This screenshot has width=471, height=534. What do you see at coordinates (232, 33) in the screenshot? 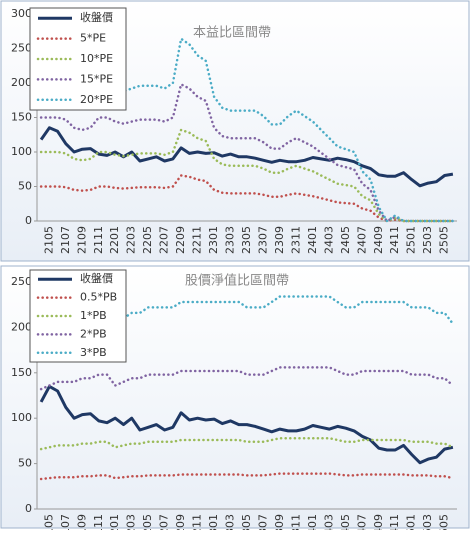
I see `chart-title: 本益比區間帶` at bounding box center [232, 33].